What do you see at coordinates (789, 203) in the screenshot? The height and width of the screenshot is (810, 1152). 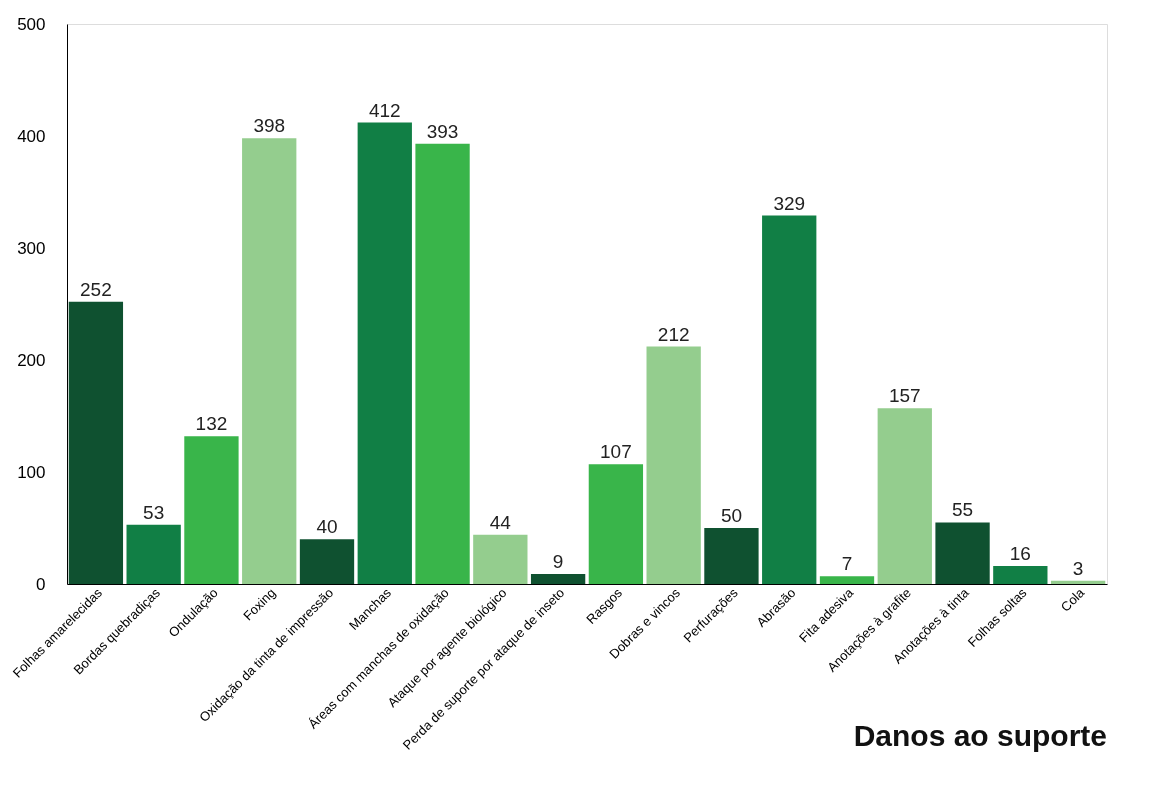 I see `data-label: 329` at bounding box center [789, 203].